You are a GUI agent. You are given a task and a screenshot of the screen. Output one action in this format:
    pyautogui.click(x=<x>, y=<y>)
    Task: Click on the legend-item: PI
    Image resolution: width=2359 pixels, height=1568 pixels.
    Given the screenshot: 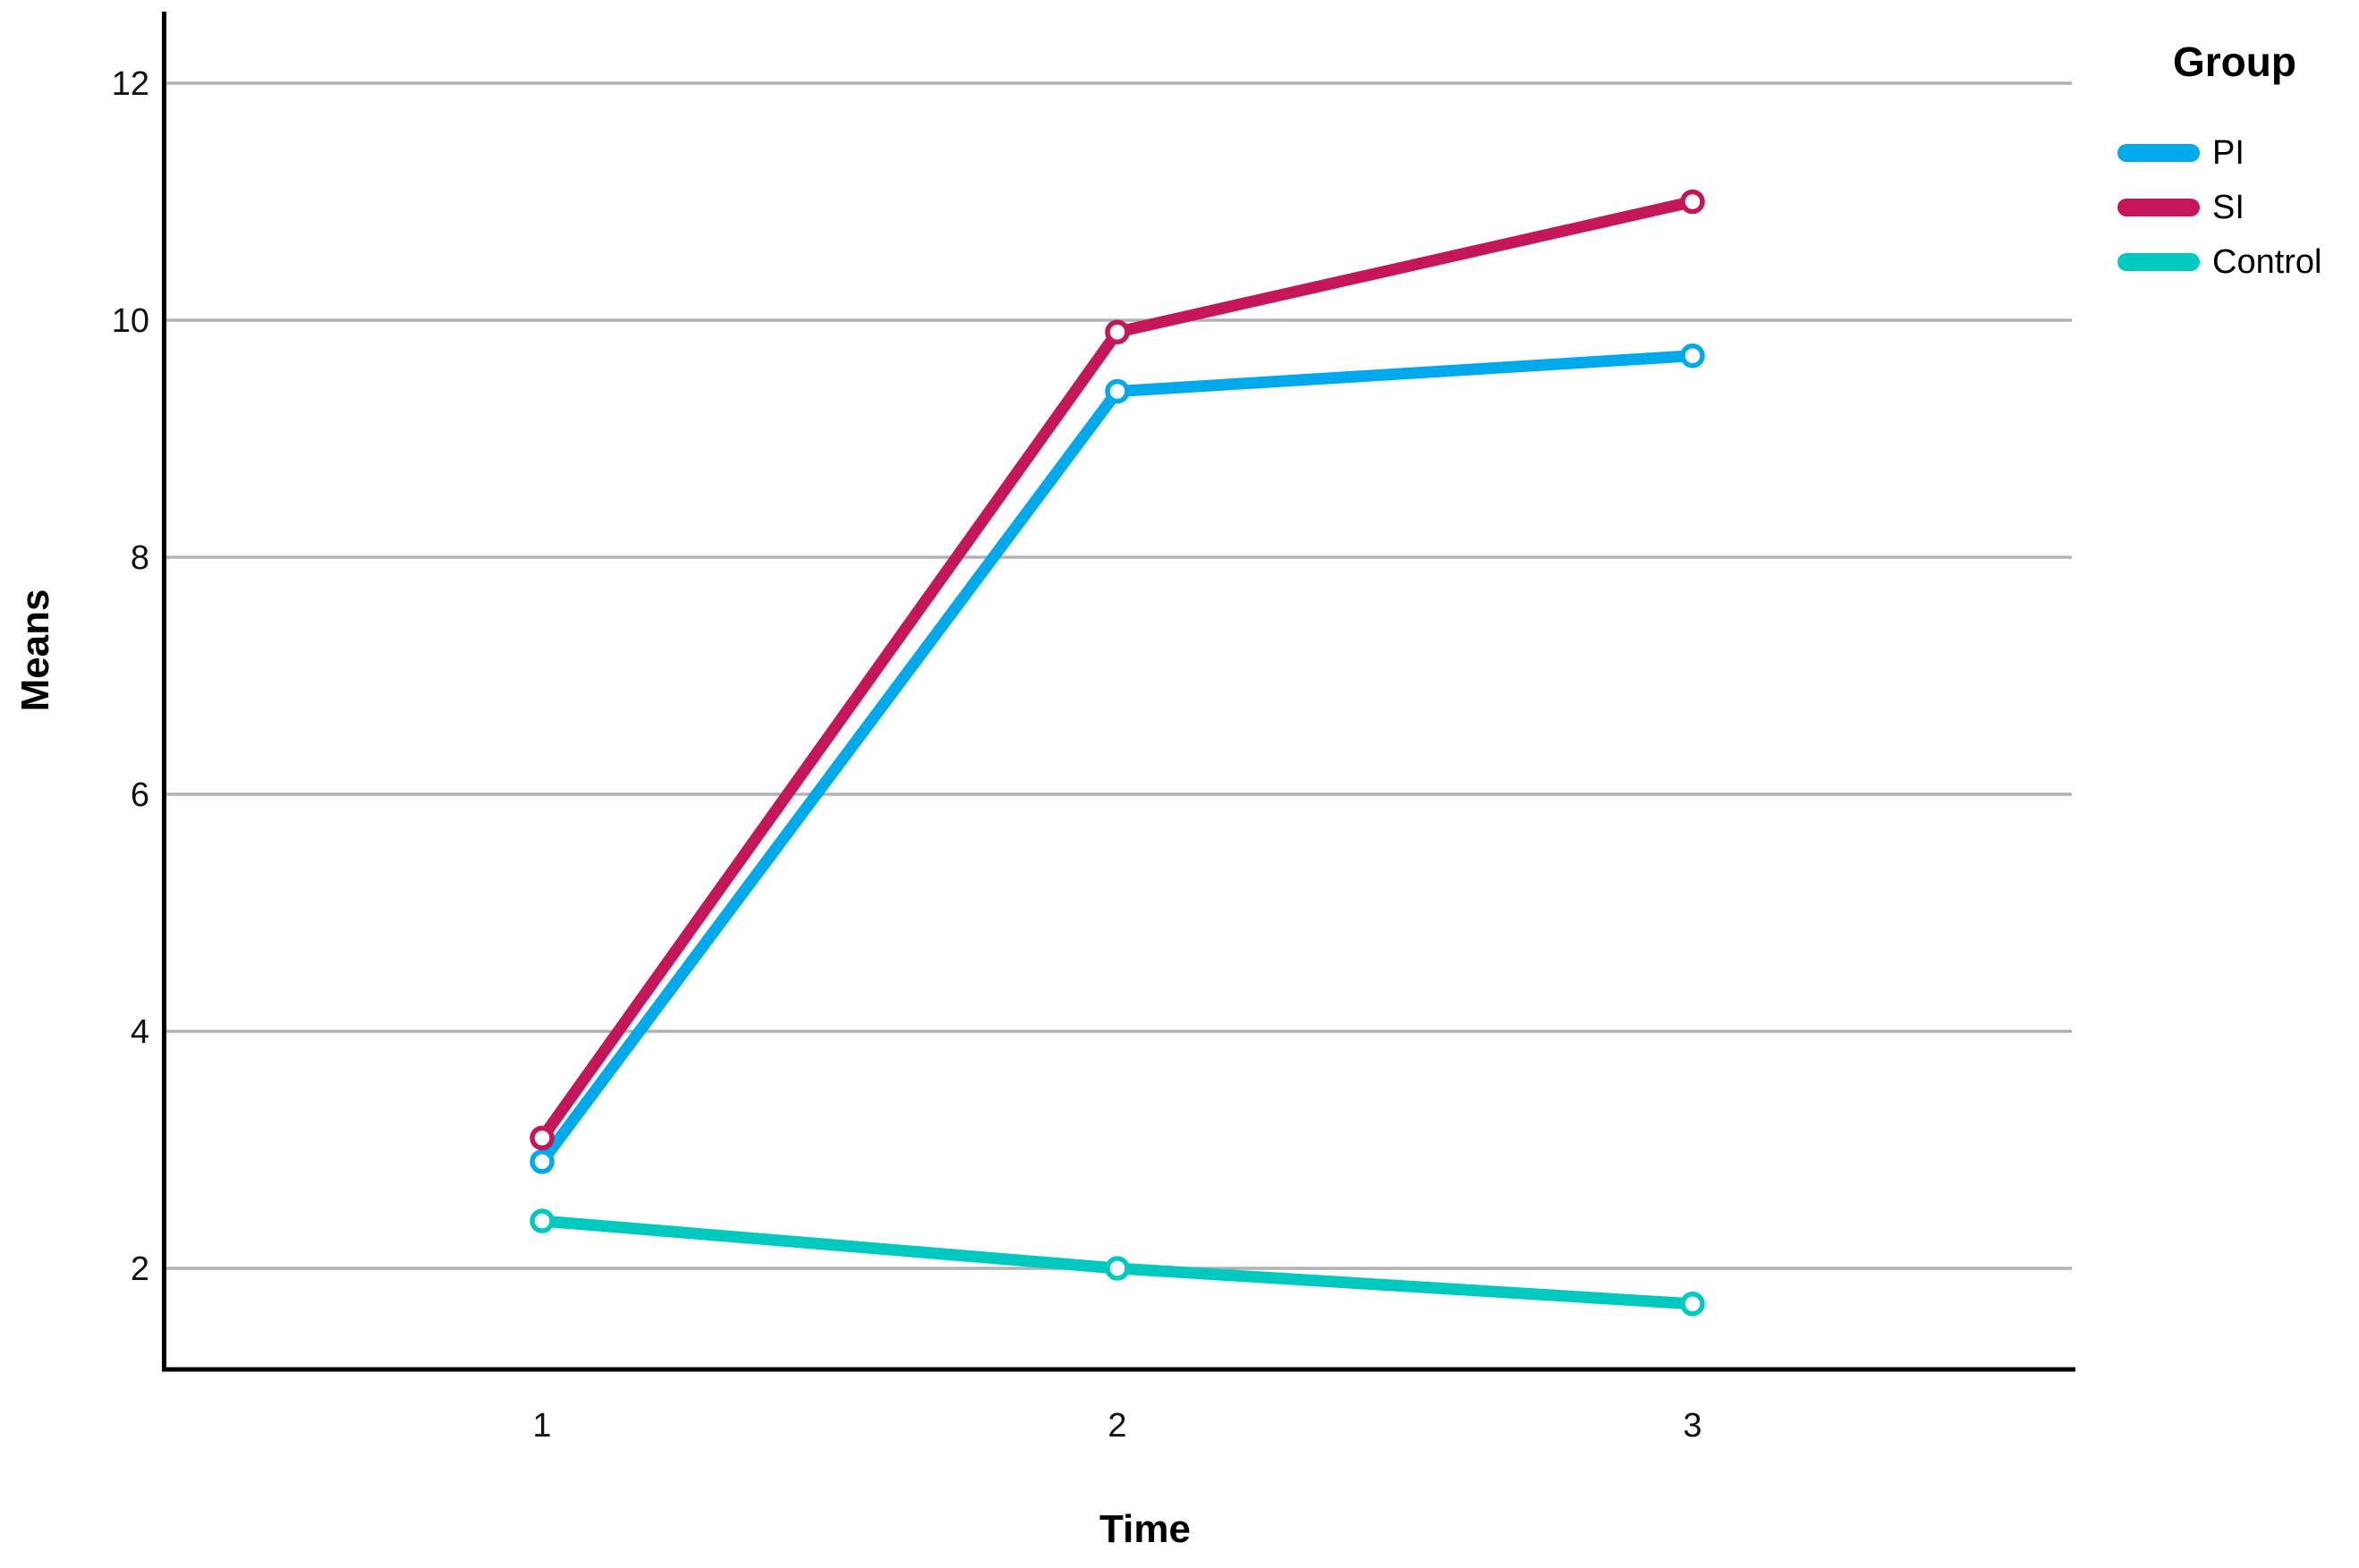 What is the action you would take?
    pyautogui.click(x=2235, y=153)
    